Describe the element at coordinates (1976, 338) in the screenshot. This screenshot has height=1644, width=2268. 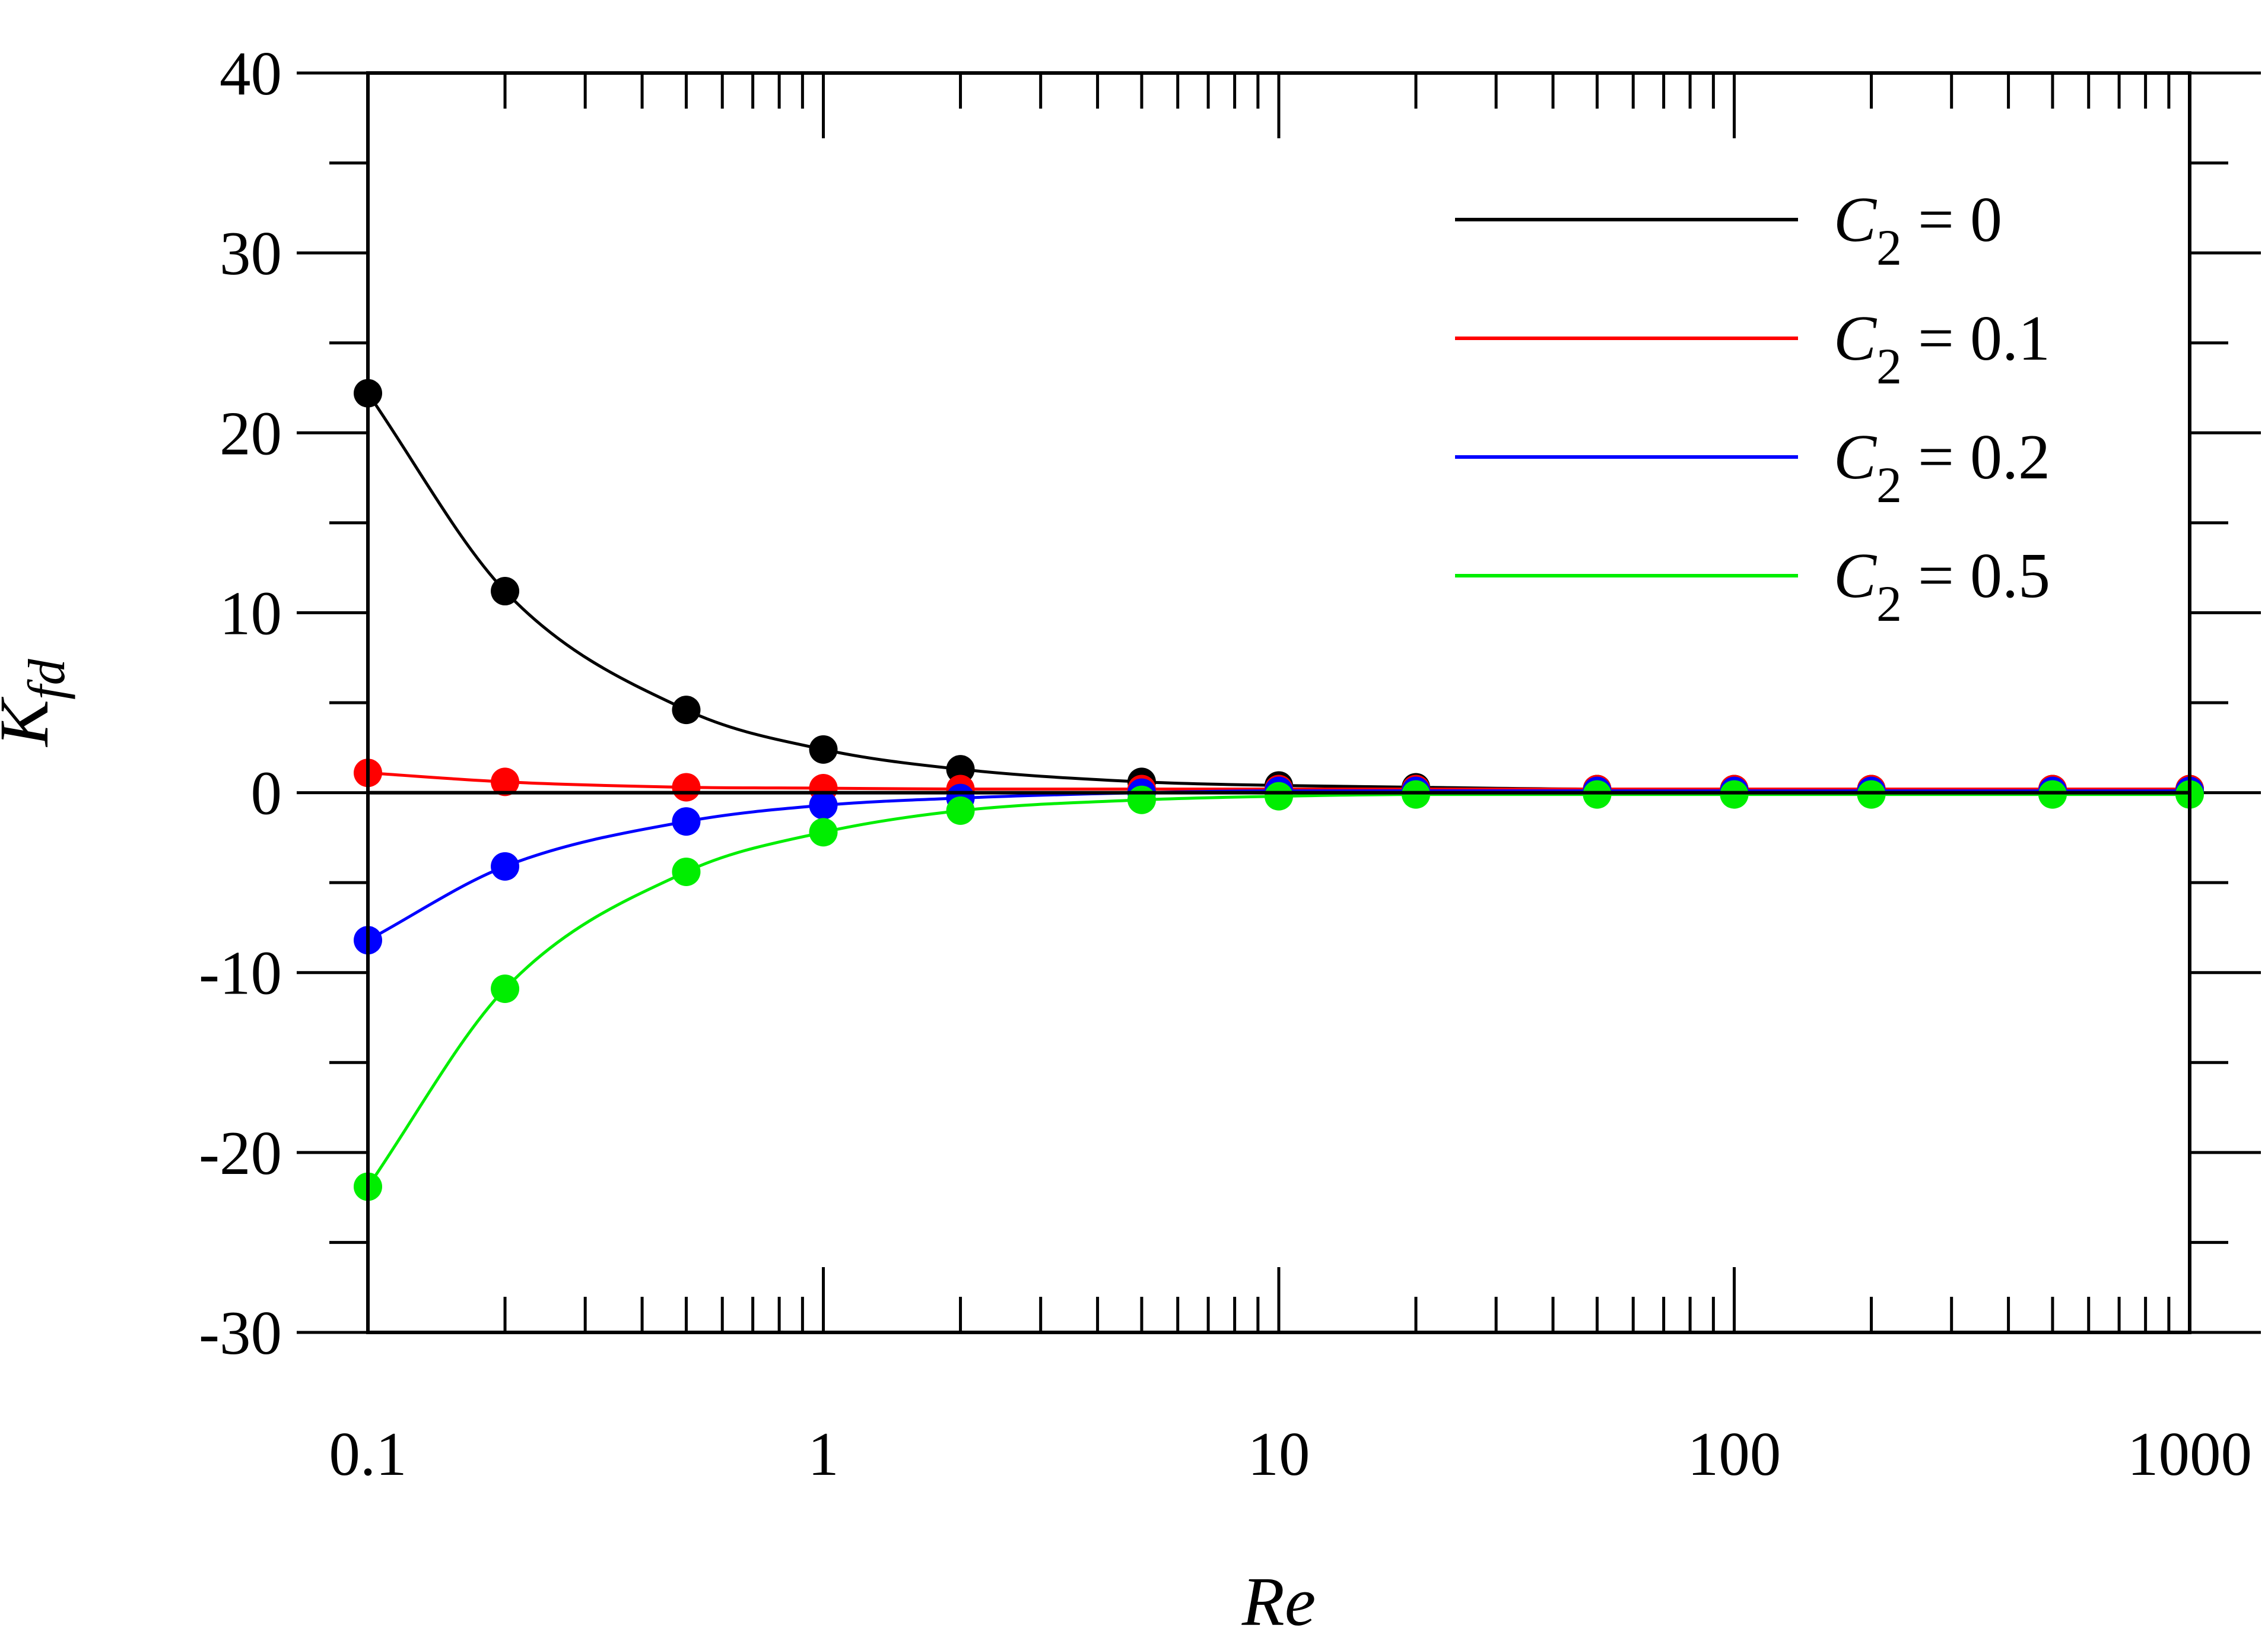
I see `legend-label-value: = 0.1` at that location.